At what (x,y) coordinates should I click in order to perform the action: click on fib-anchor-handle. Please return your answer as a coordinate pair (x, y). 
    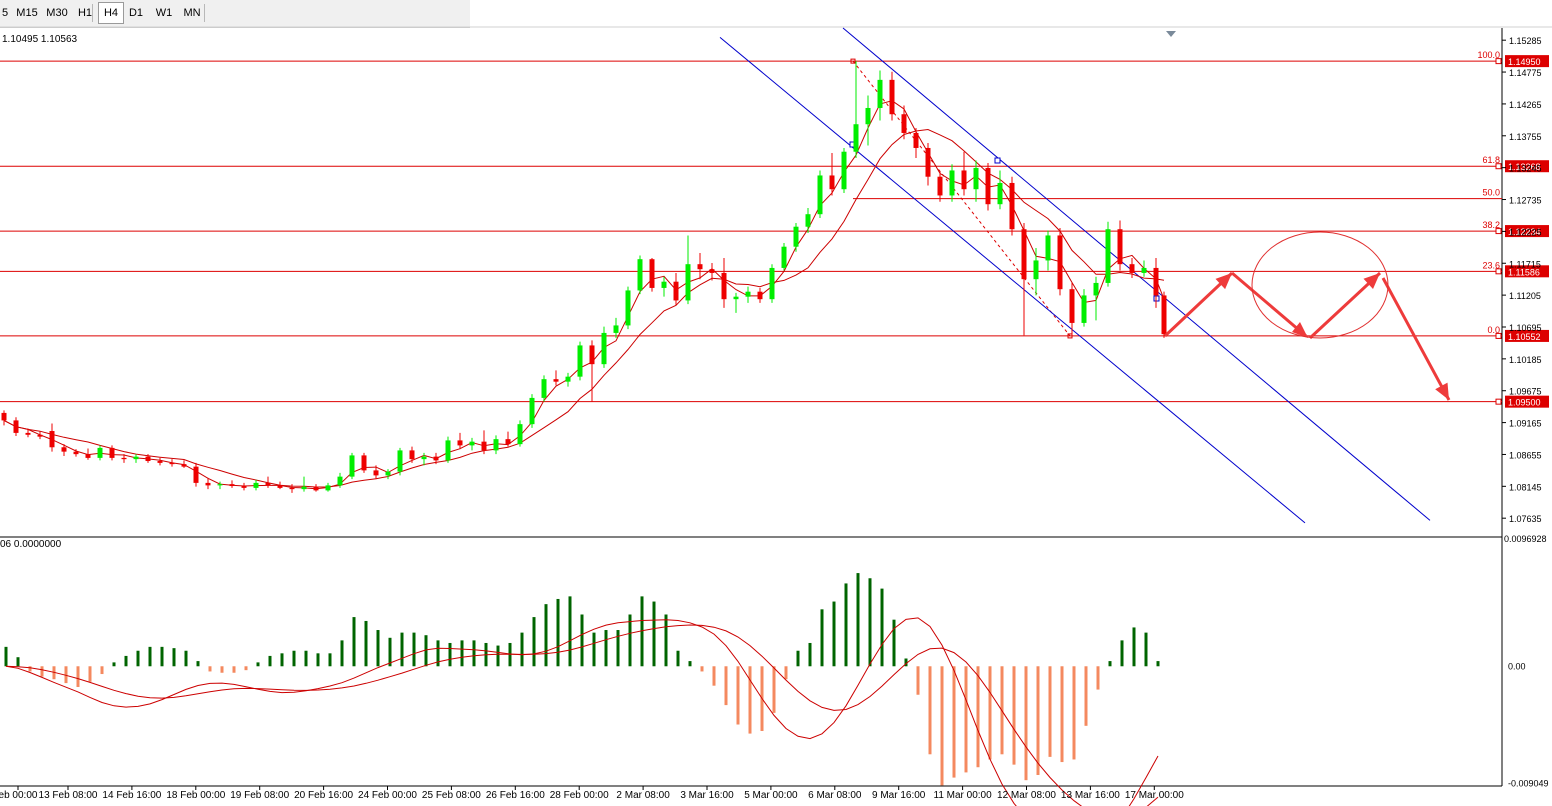
    Looking at the image, I should click on (853, 61).